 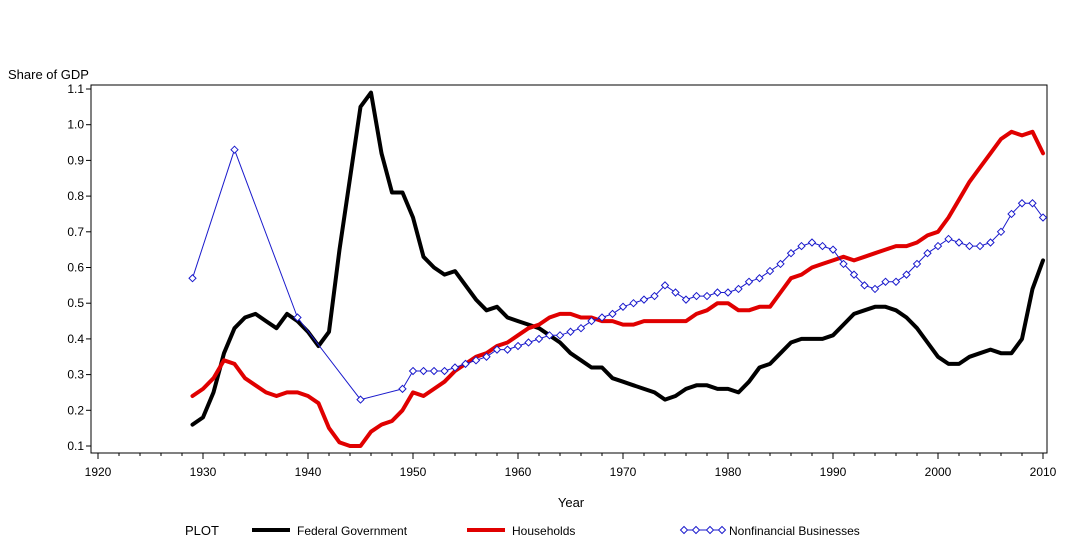 I want to click on legend-item-federal-government: Federal Government, so click(x=330, y=531).